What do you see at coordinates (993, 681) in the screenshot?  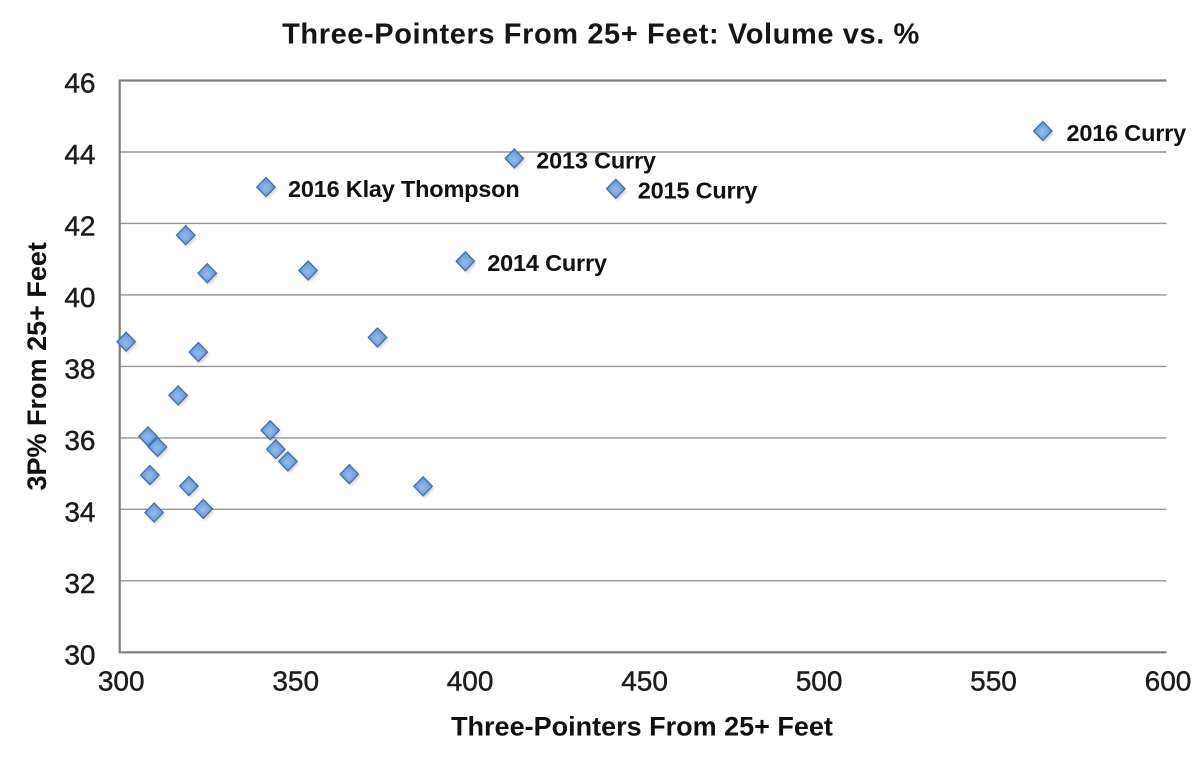 I see `svg-text: 550` at bounding box center [993, 681].